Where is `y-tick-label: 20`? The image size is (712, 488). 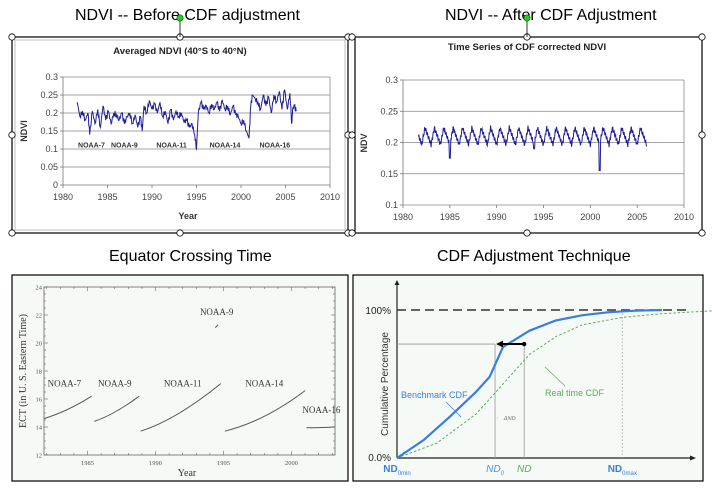 y-tick-label: 20 is located at coordinates (39, 344).